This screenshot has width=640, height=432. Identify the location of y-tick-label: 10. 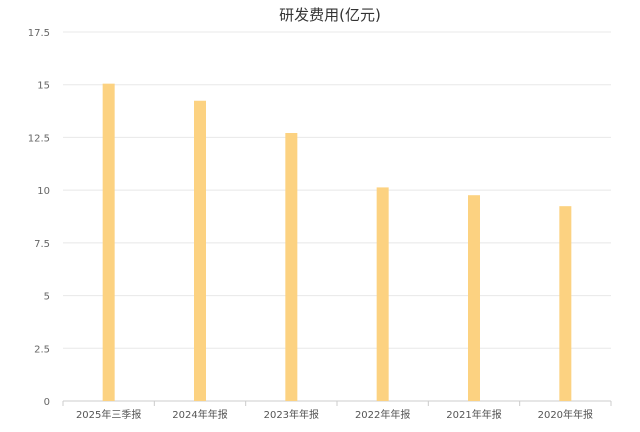
(43, 191).